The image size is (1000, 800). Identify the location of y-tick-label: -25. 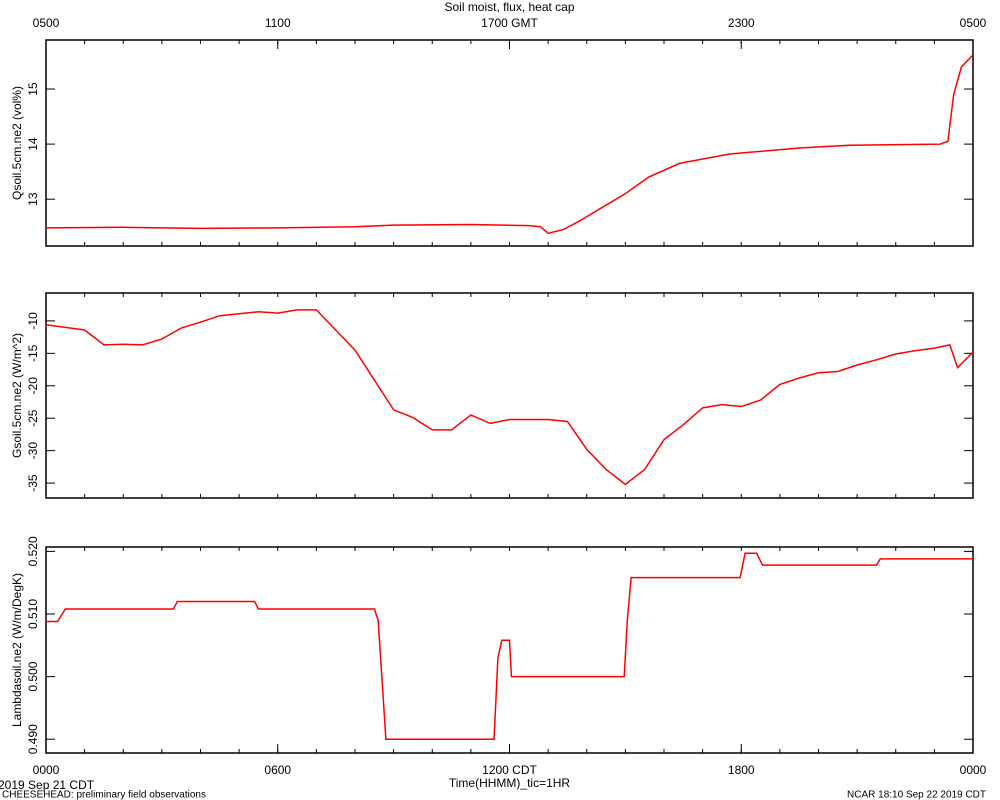
(33, 418).